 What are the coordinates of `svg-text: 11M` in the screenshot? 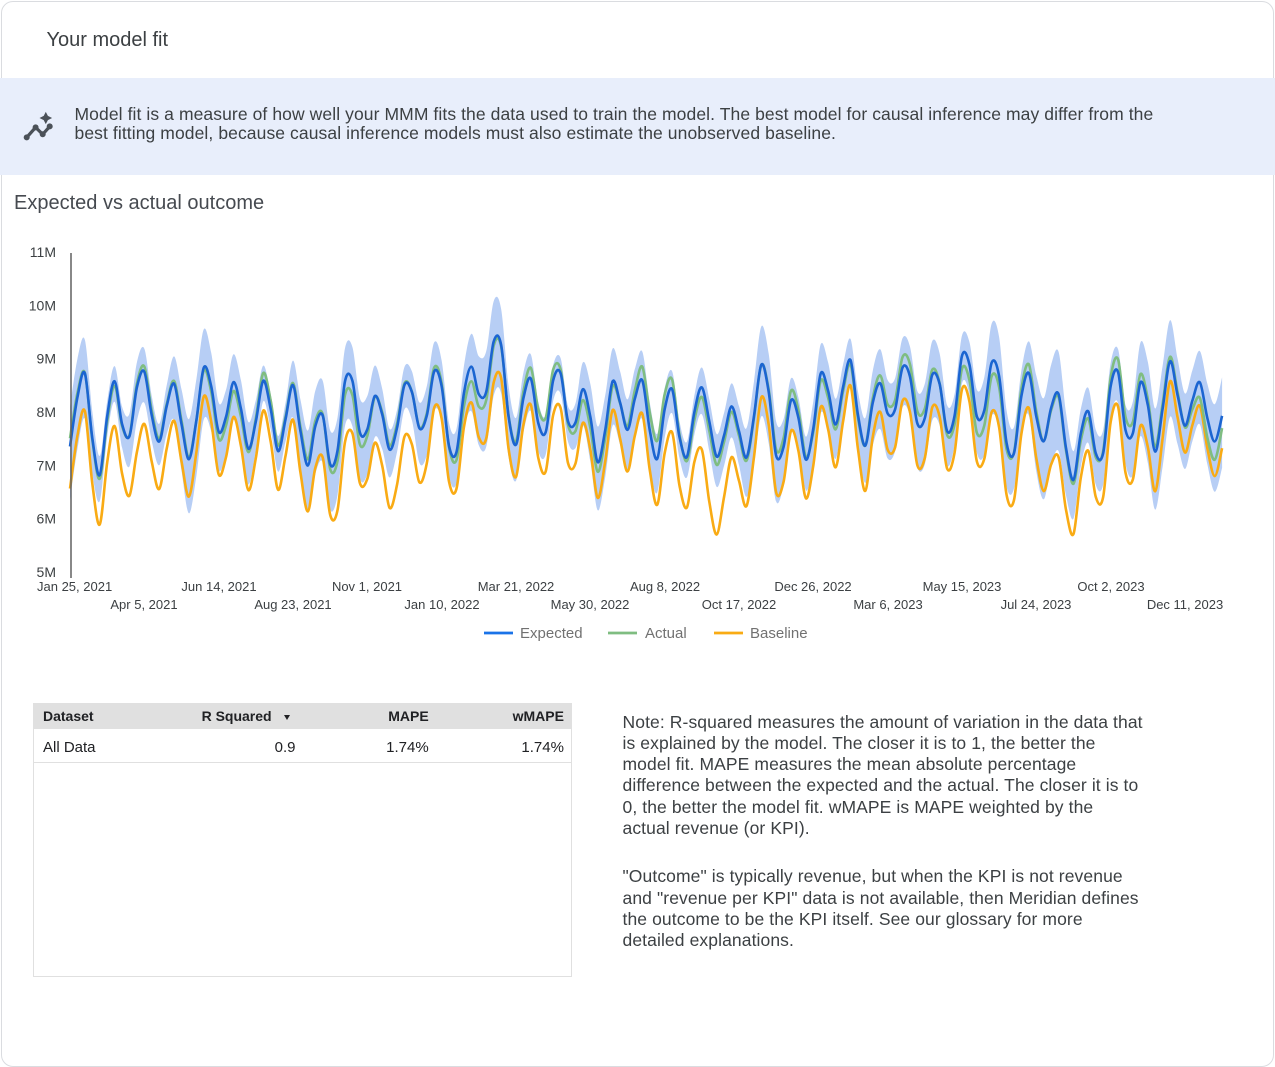 It's located at (43, 252).